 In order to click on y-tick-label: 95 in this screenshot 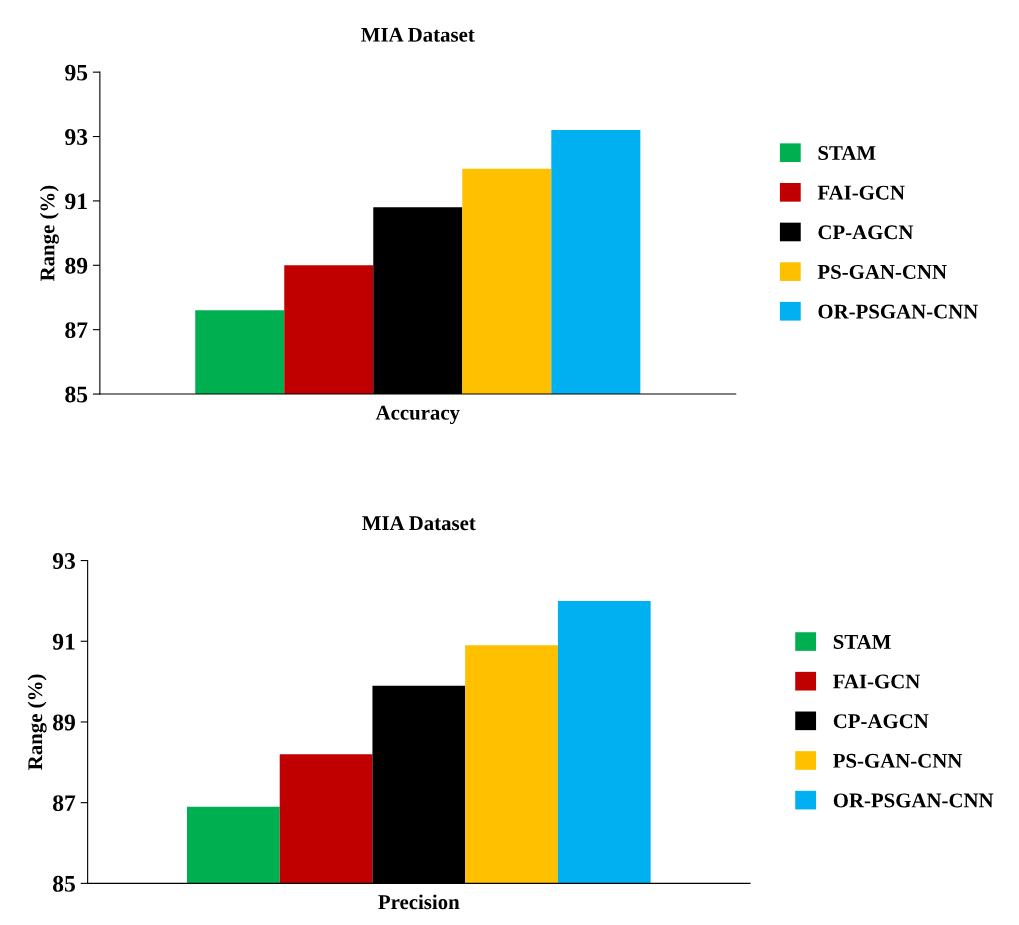, I will do `click(76, 72)`.